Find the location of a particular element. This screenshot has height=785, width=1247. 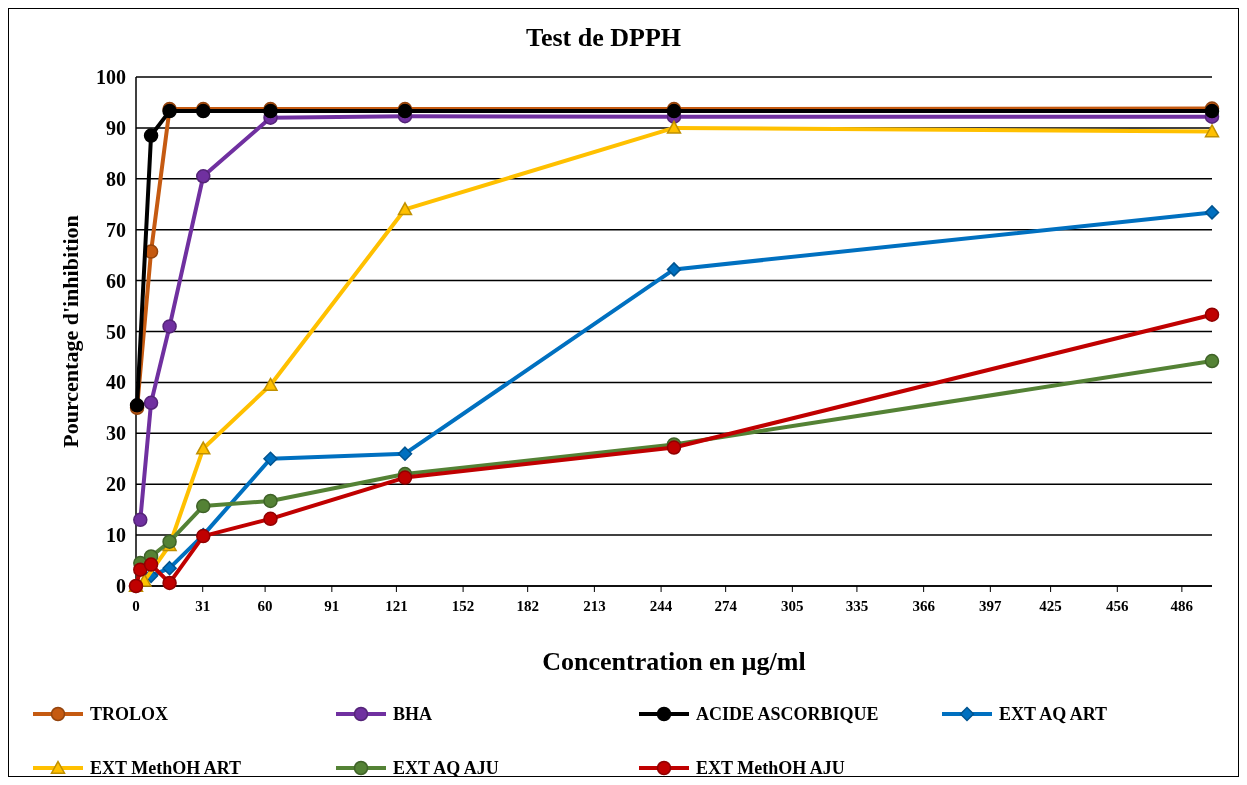

y-axis-title: Pourcentage d'inhibition is located at coordinates (70, 331).